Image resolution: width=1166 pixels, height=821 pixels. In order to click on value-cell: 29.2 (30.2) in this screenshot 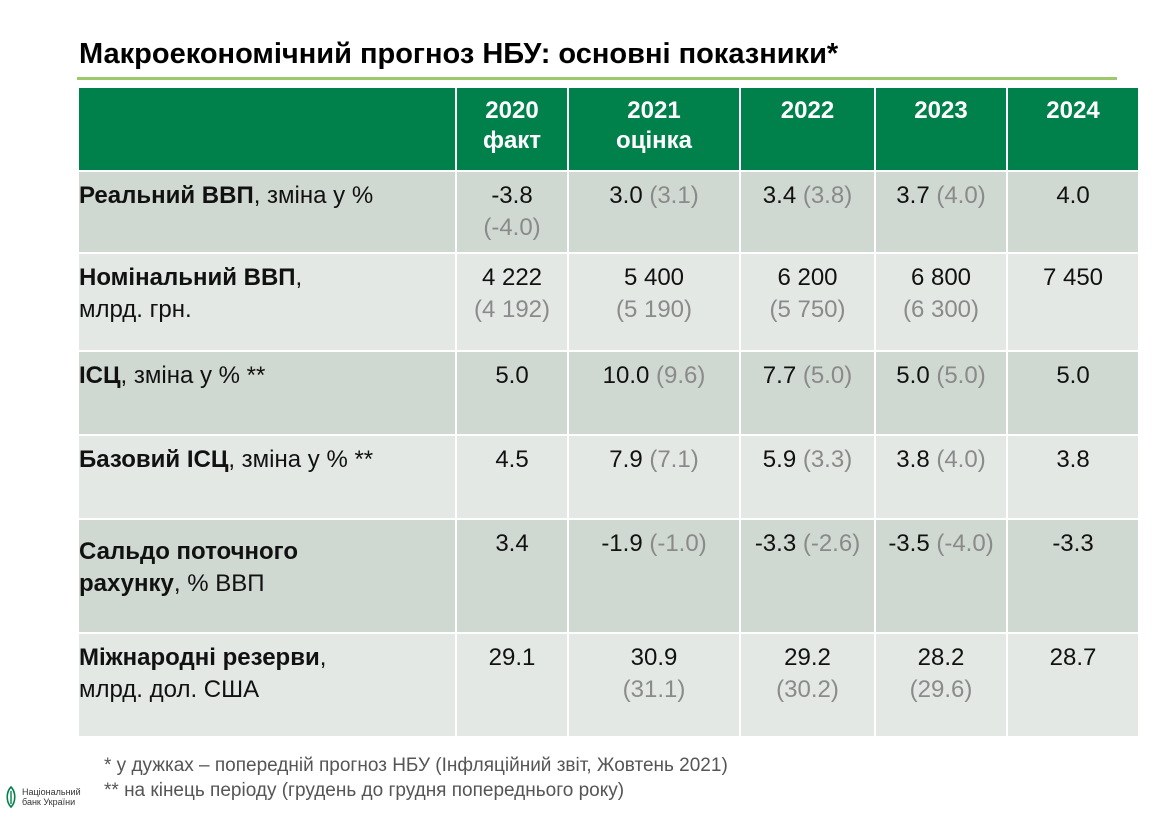, I will do `click(807, 685)`.